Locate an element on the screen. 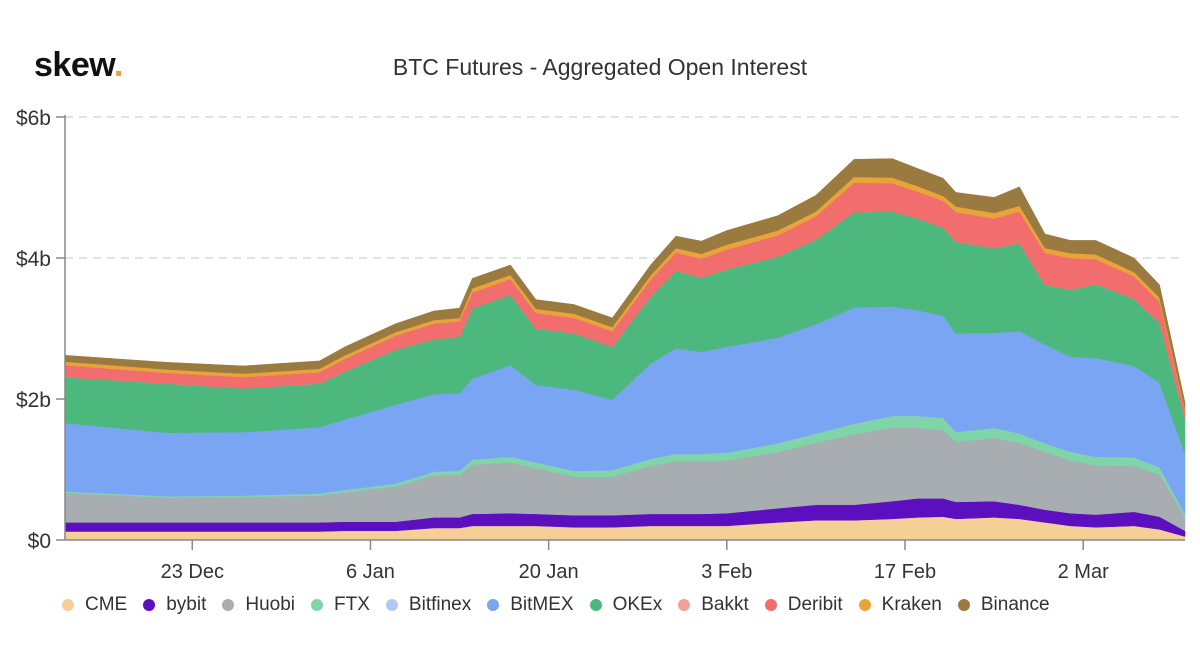 This screenshot has height=670, width=1200. legend-label: OKEx is located at coordinates (637, 604).